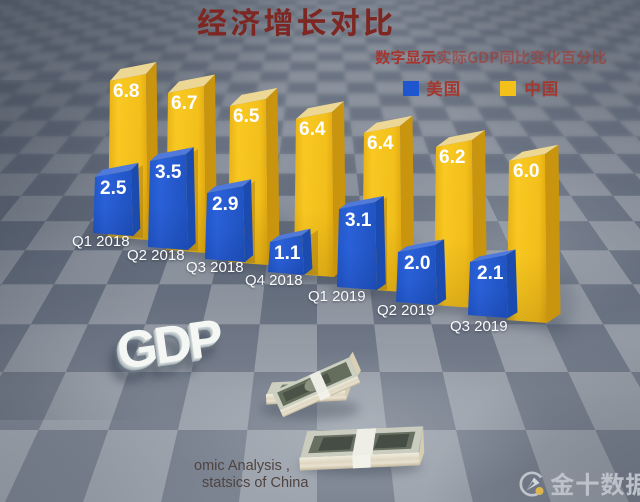 The image size is (640, 502). Describe the element at coordinates (417, 263) in the screenshot. I see `svg-text: 2.0` at that location.